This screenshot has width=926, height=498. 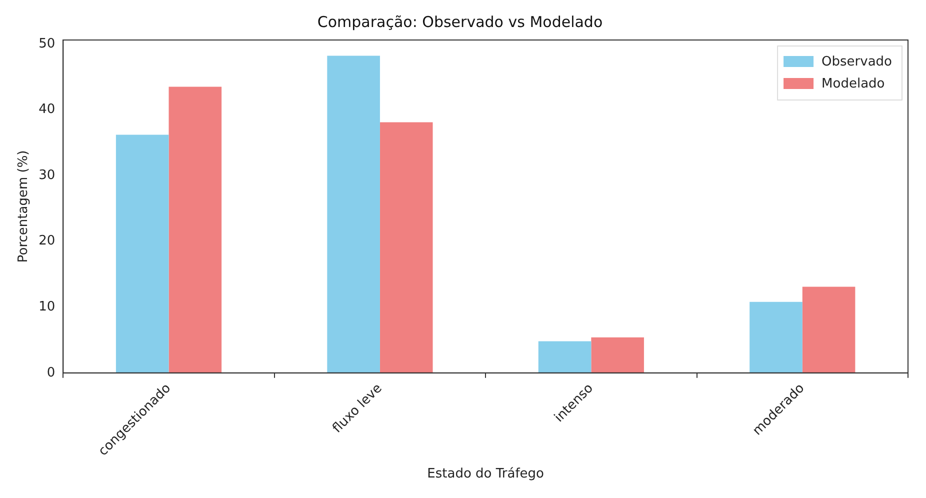 I want to click on y-axis-title: Porcentagem (%), so click(x=24, y=206).